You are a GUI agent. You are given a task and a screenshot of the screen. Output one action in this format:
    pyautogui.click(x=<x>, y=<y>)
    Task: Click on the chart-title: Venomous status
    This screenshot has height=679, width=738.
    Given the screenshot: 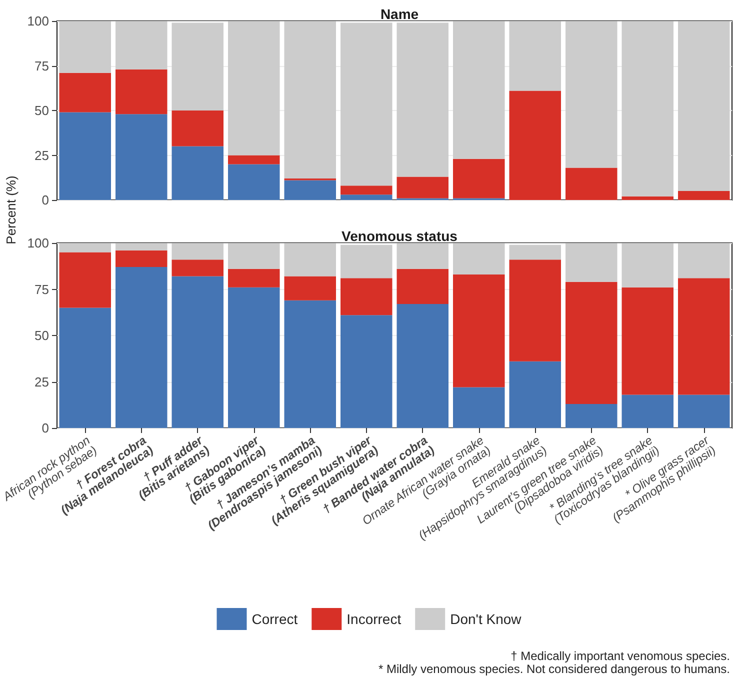 What is the action you would take?
    pyautogui.click(x=400, y=236)
    